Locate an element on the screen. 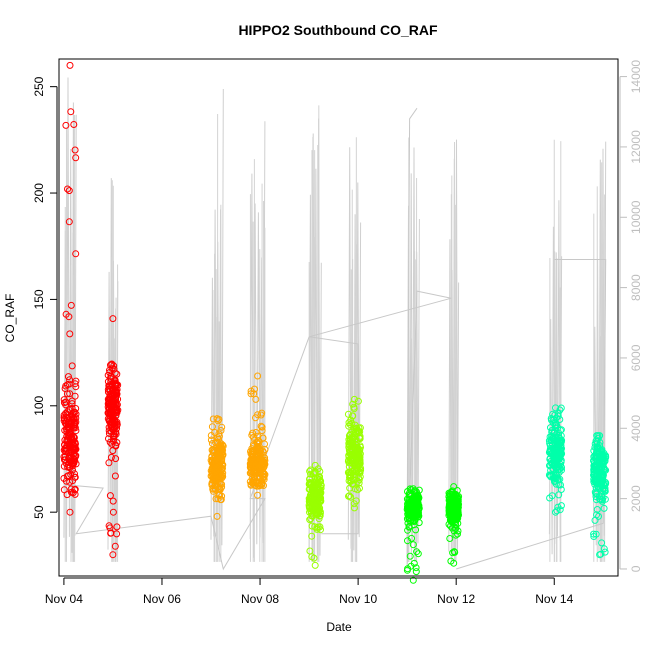 The width and height of the screenshot is (650, 650). x-tick-label: Nov 04 is located at coordinates (64, 599).